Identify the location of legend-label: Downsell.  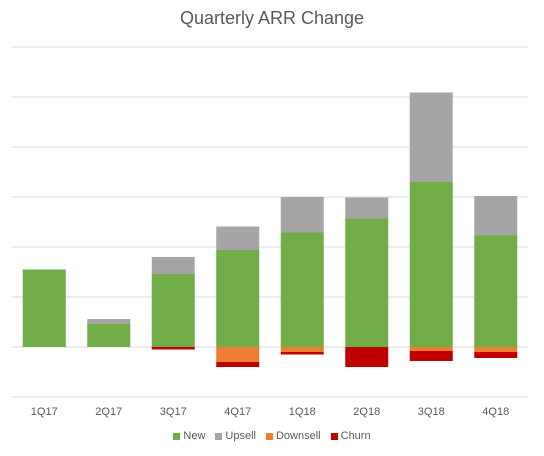
(298, 436).